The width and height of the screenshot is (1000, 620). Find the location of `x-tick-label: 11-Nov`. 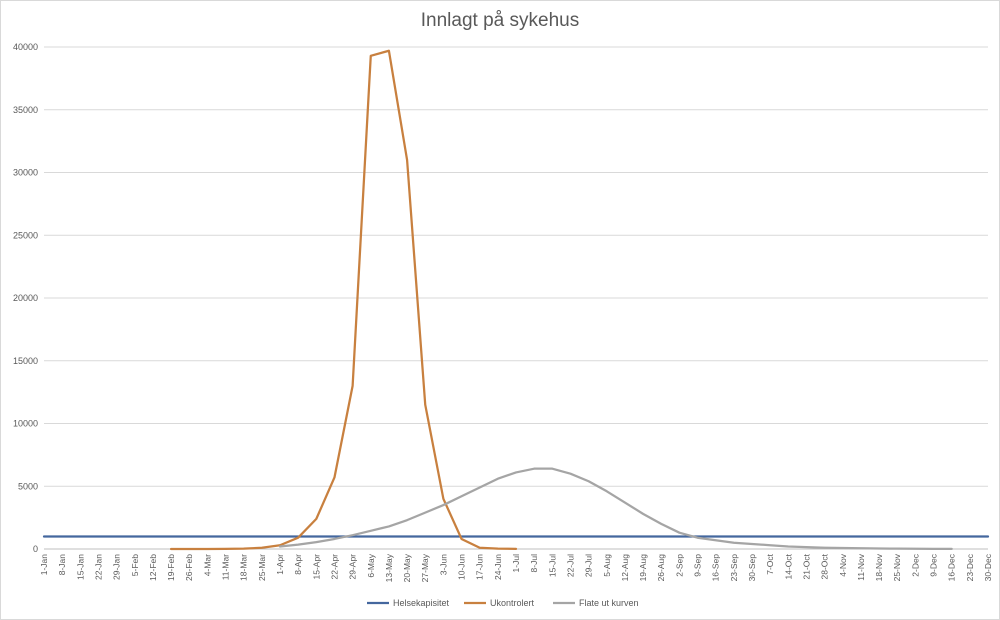

x-tick-label: 11-Nov is located at coordinates (861, 567).